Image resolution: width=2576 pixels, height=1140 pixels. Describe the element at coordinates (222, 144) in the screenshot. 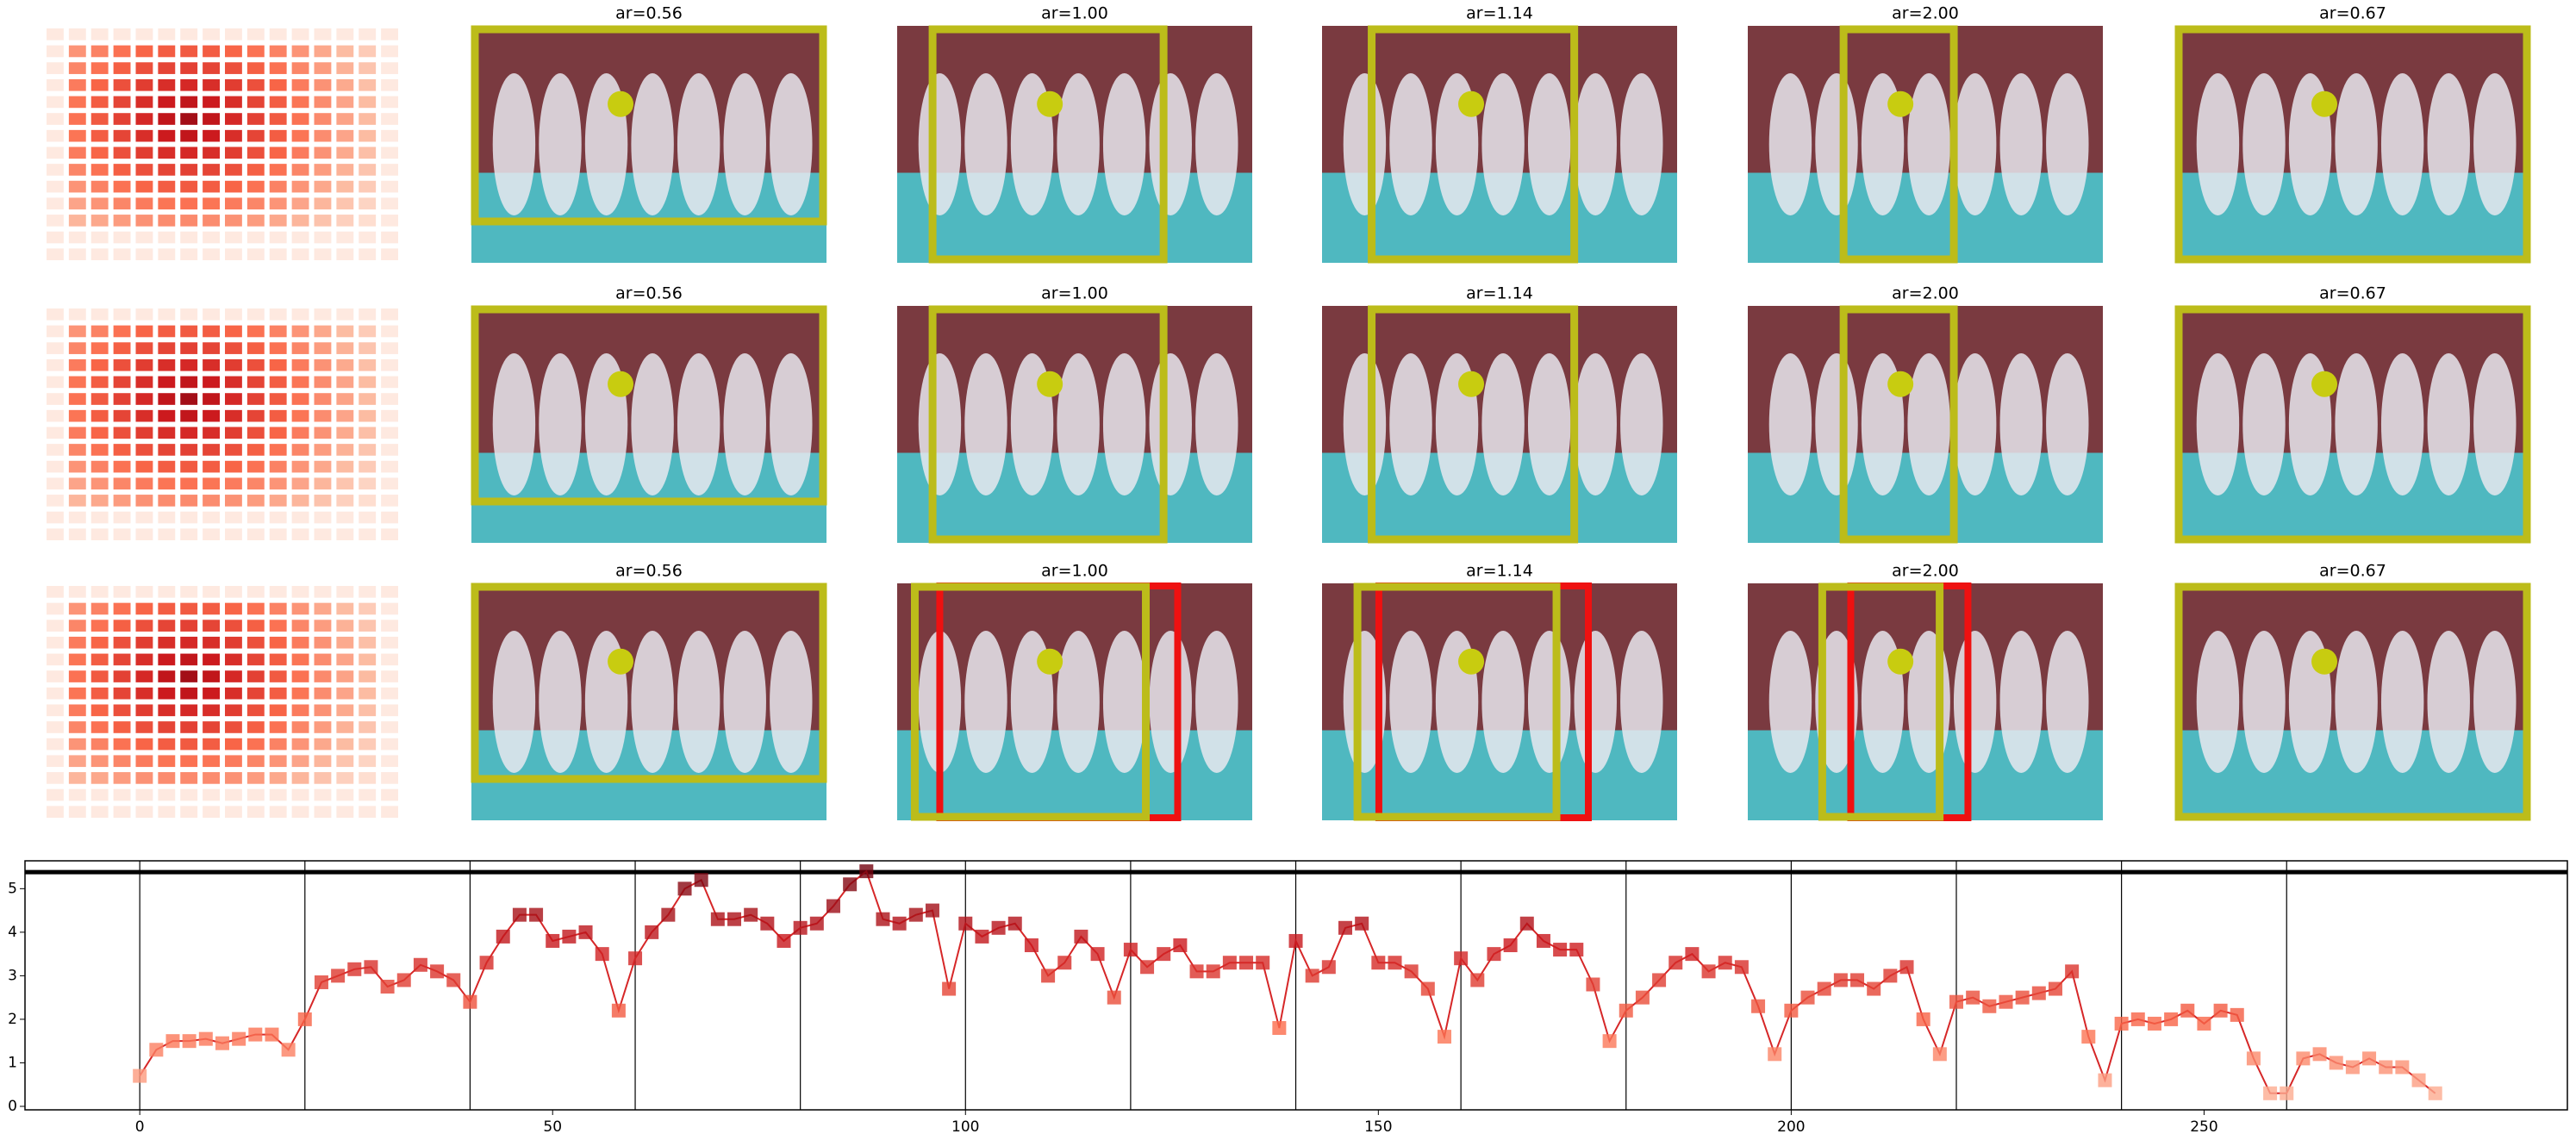

I see `heatmap` at that location.